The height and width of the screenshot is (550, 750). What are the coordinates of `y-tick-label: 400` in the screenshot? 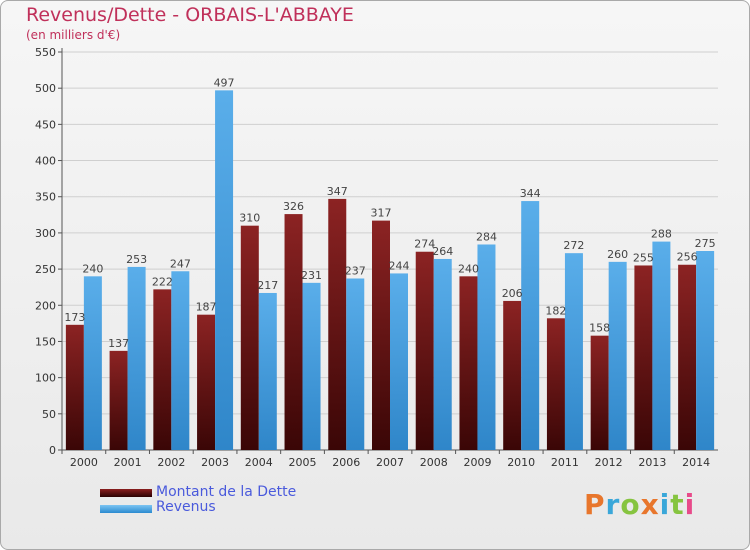 It's located at (45, 161).